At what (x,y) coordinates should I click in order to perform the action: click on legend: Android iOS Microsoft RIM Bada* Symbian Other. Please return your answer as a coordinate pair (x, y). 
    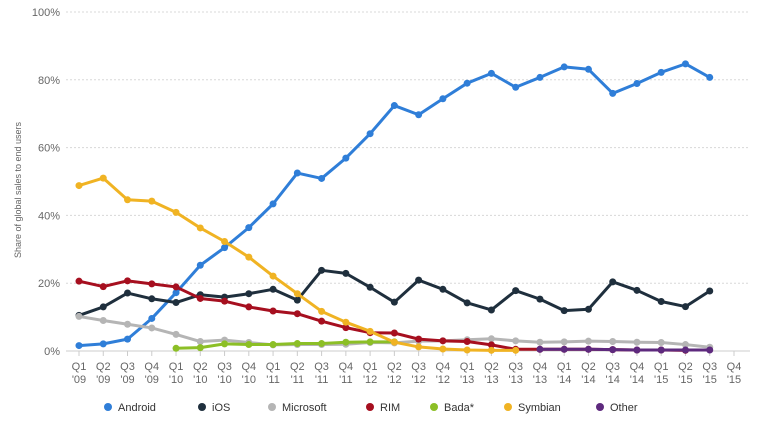
    Looking at the image, I should click on (371, 408).